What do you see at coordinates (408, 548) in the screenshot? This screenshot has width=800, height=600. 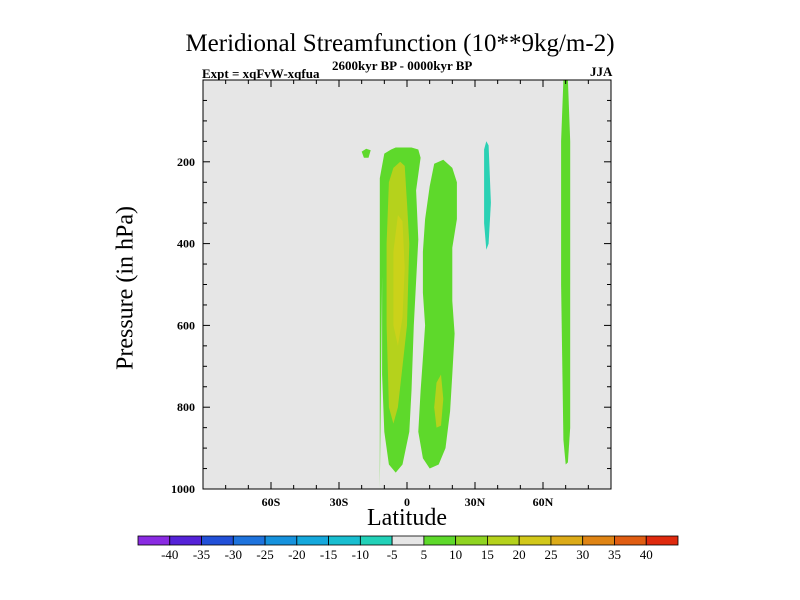 I see `colorbar: -40 -35 -30 -25 -20 -15 -10 -5 5 10 15 20 25 30 35 40` at bounding box center [408, 548].